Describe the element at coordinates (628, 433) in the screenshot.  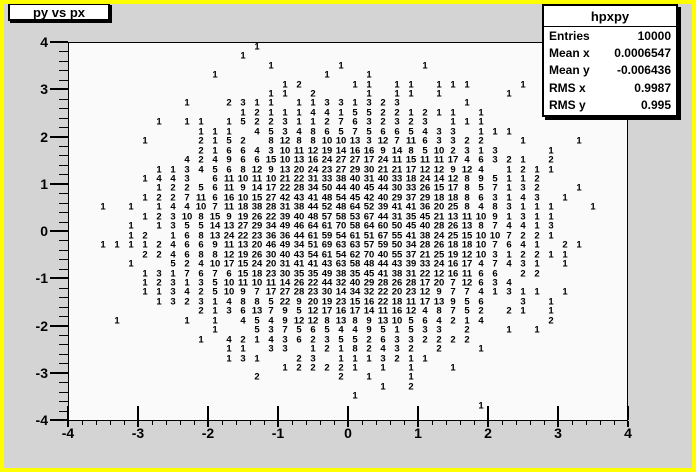
I see `x-tick-label: 4` at that location.